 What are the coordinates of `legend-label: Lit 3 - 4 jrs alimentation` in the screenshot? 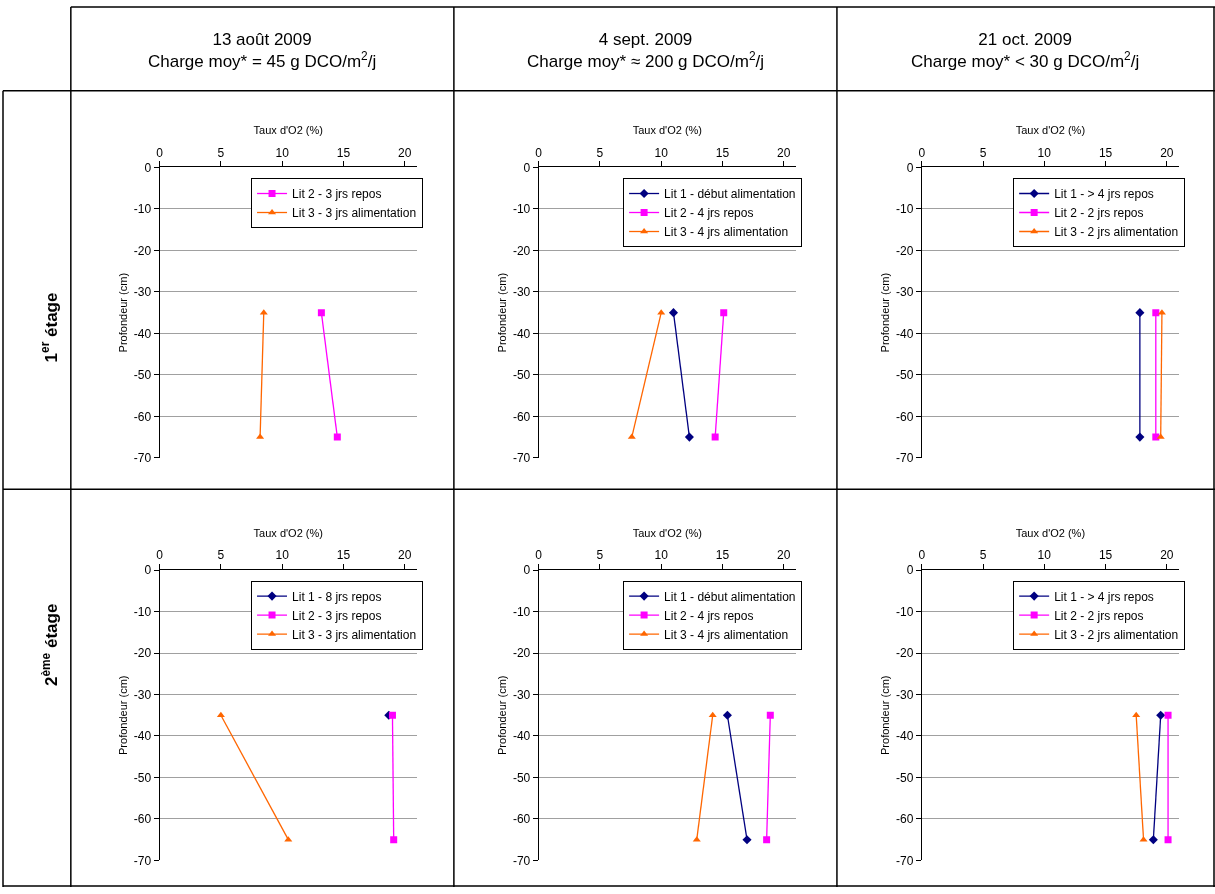 It's located at (726, 232).